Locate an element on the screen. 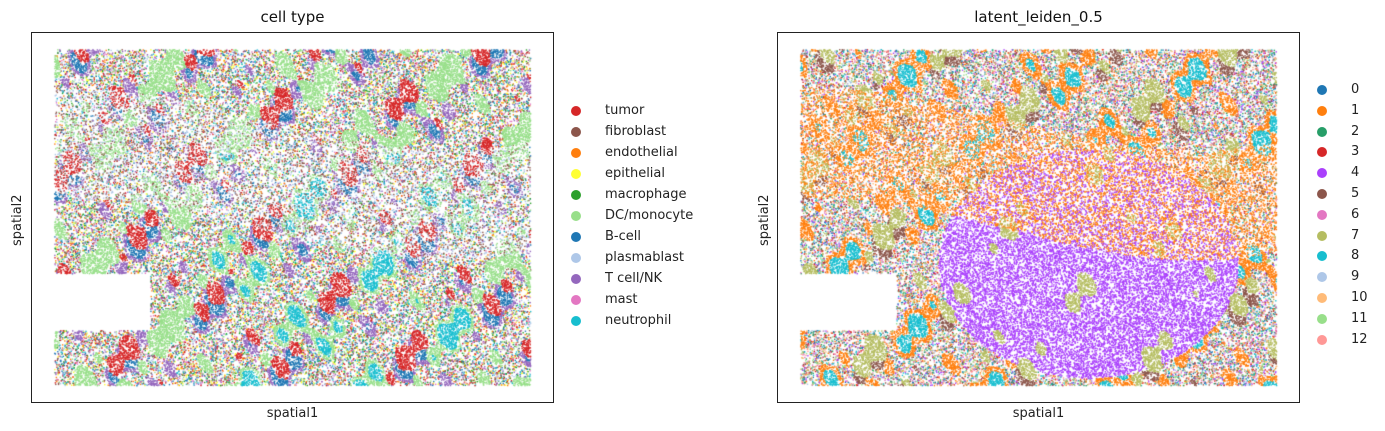 Image resolution: width=1385 pixels, height=431 pixels. legend-label: 12 is located at coordinates (1359, 339).